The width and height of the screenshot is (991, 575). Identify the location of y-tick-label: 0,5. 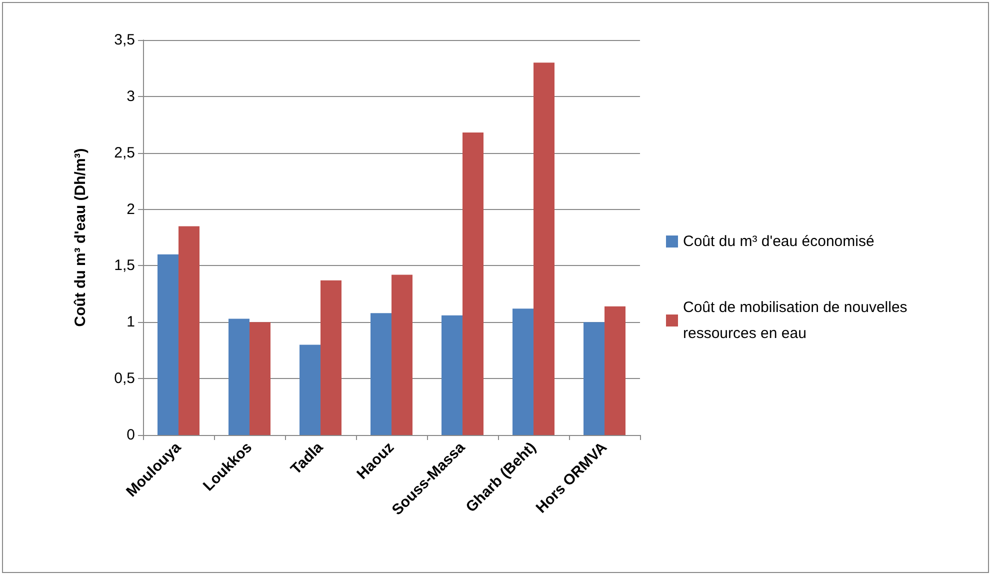
(124, 379).